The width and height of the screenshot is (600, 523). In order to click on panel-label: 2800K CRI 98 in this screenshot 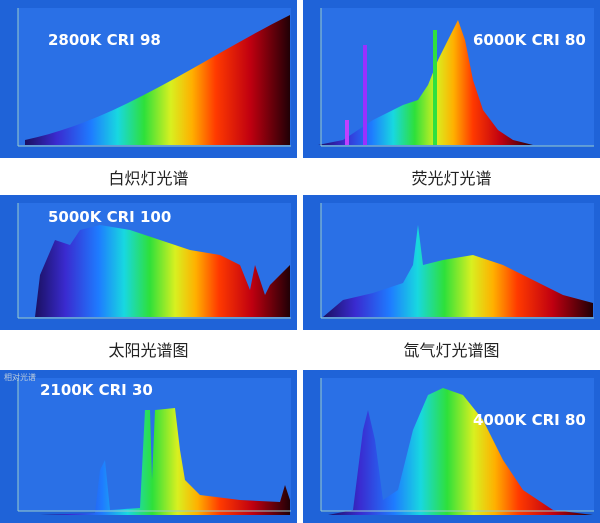, I will do `click(104, 40)`.